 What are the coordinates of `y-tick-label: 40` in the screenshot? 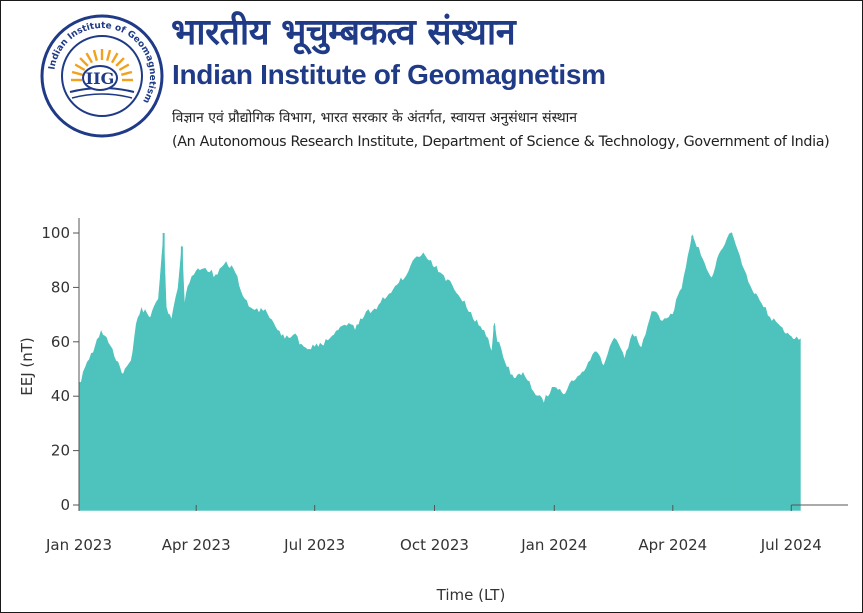 It's located at (60, 396).